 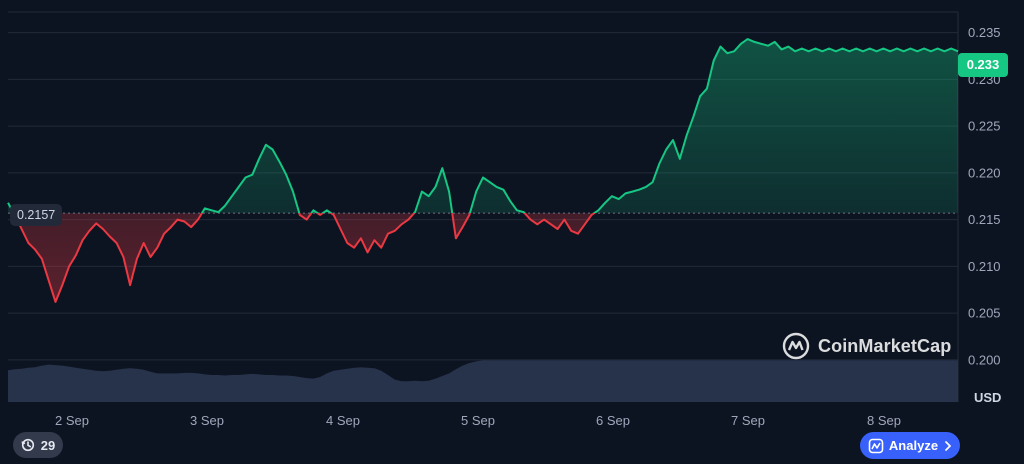 What do you see at coordinates (48, 445) in the screenshot?
I see `history-count: 29` at bounding box center [48, 445].